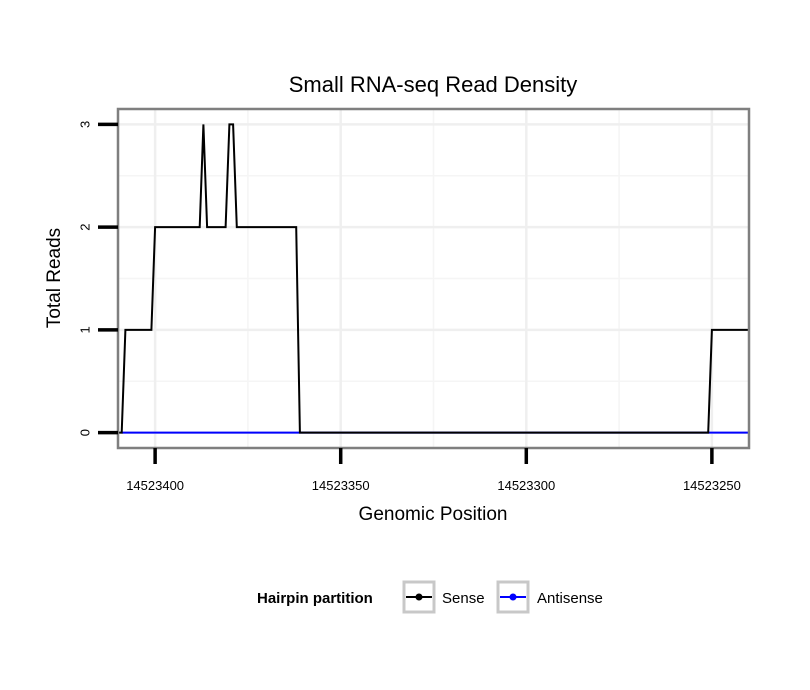  I want to click on legend-point-antisense, so click(513, 597).